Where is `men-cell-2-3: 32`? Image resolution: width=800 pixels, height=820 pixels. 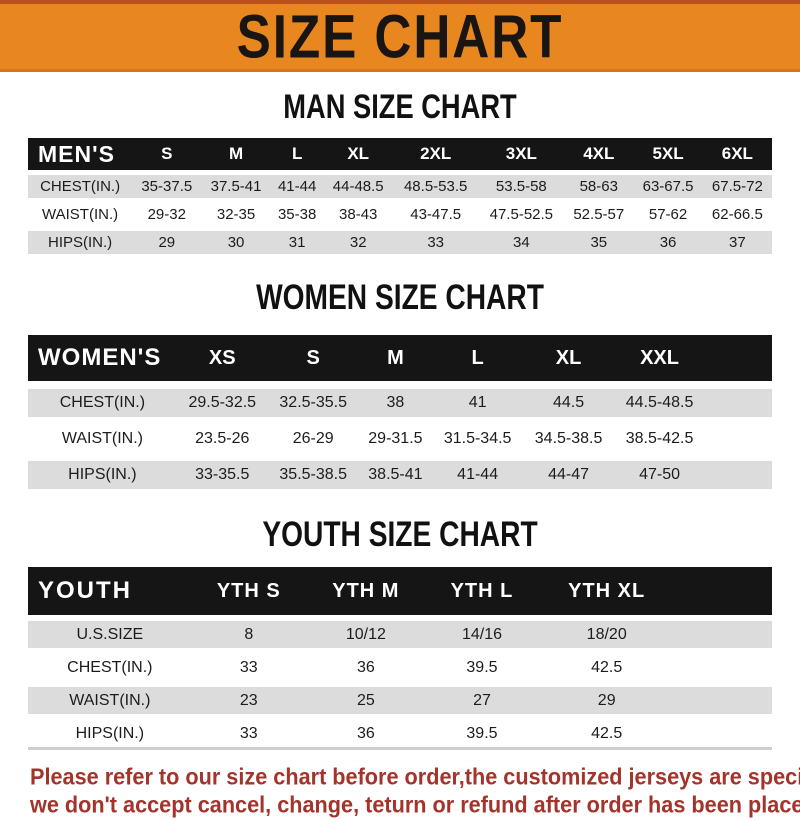 men-cell-2-3: 32 is located at coordinates (358, 240).